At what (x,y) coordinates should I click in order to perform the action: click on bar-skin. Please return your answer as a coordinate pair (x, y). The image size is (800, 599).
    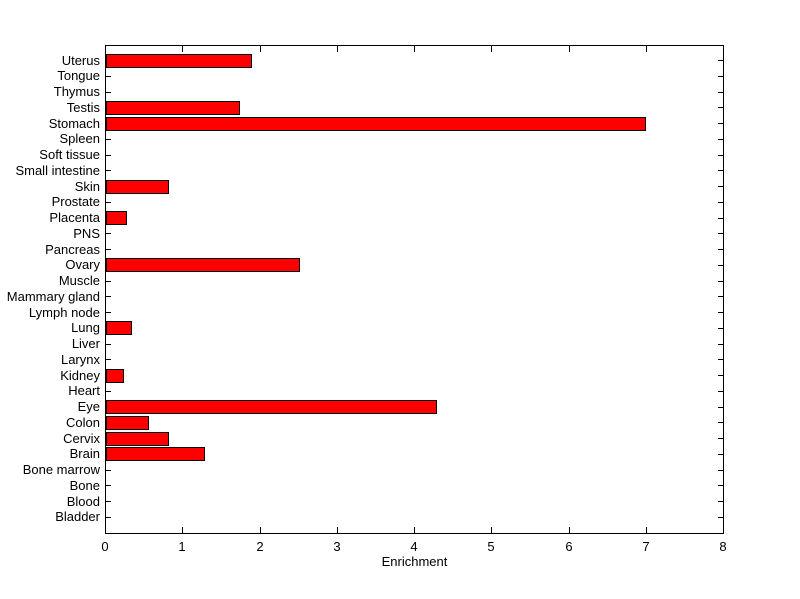
    Looking at the image, I should click on (137, 187).